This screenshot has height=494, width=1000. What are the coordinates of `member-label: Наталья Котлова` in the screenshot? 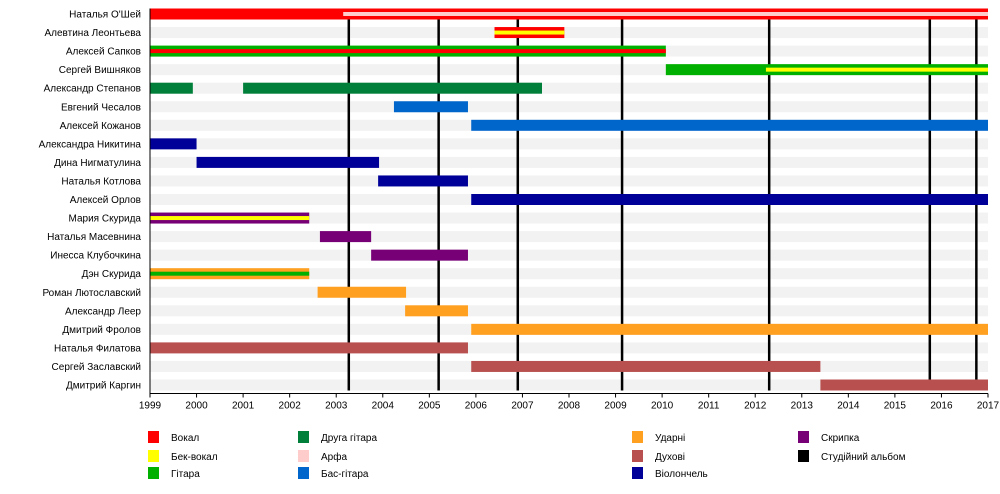 It's located at (101, 181).